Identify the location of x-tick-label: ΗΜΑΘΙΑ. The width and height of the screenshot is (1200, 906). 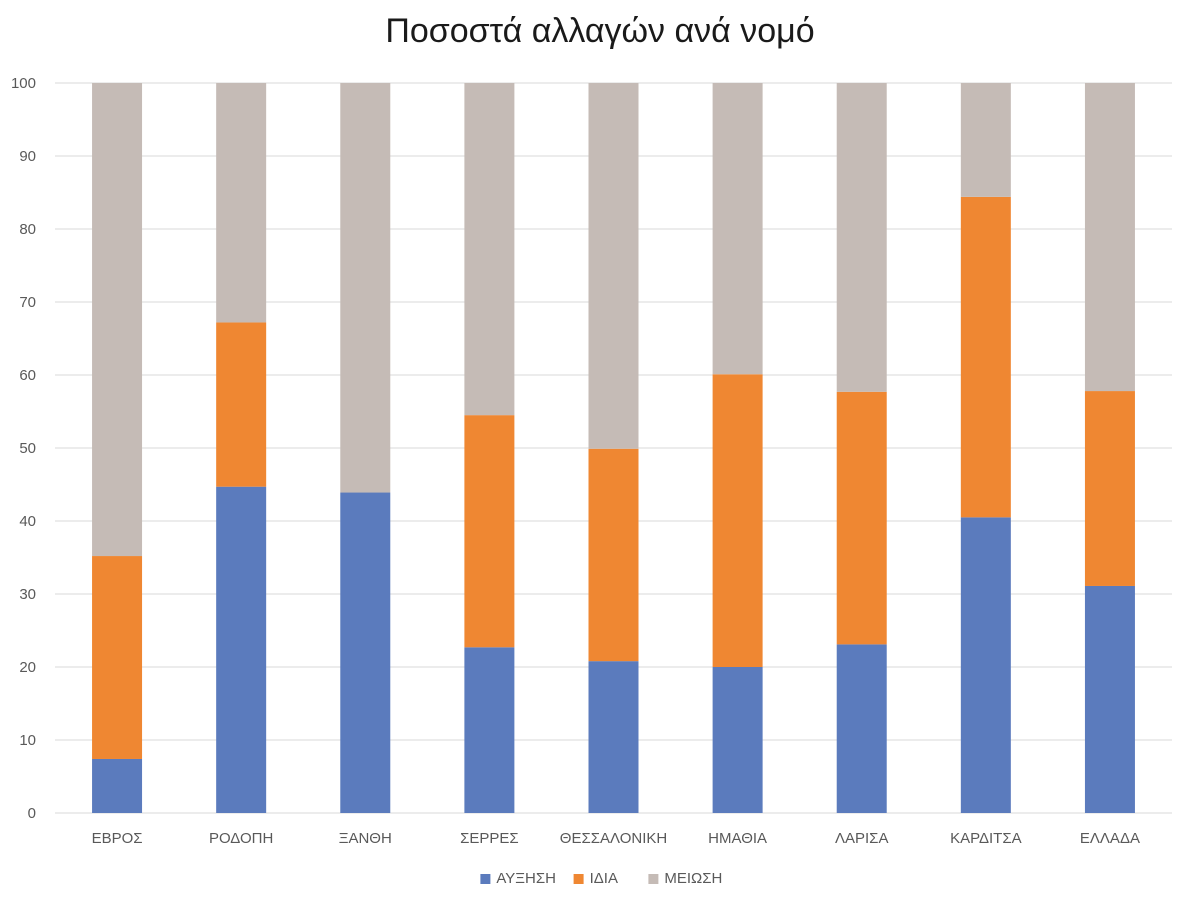
(737, 838).